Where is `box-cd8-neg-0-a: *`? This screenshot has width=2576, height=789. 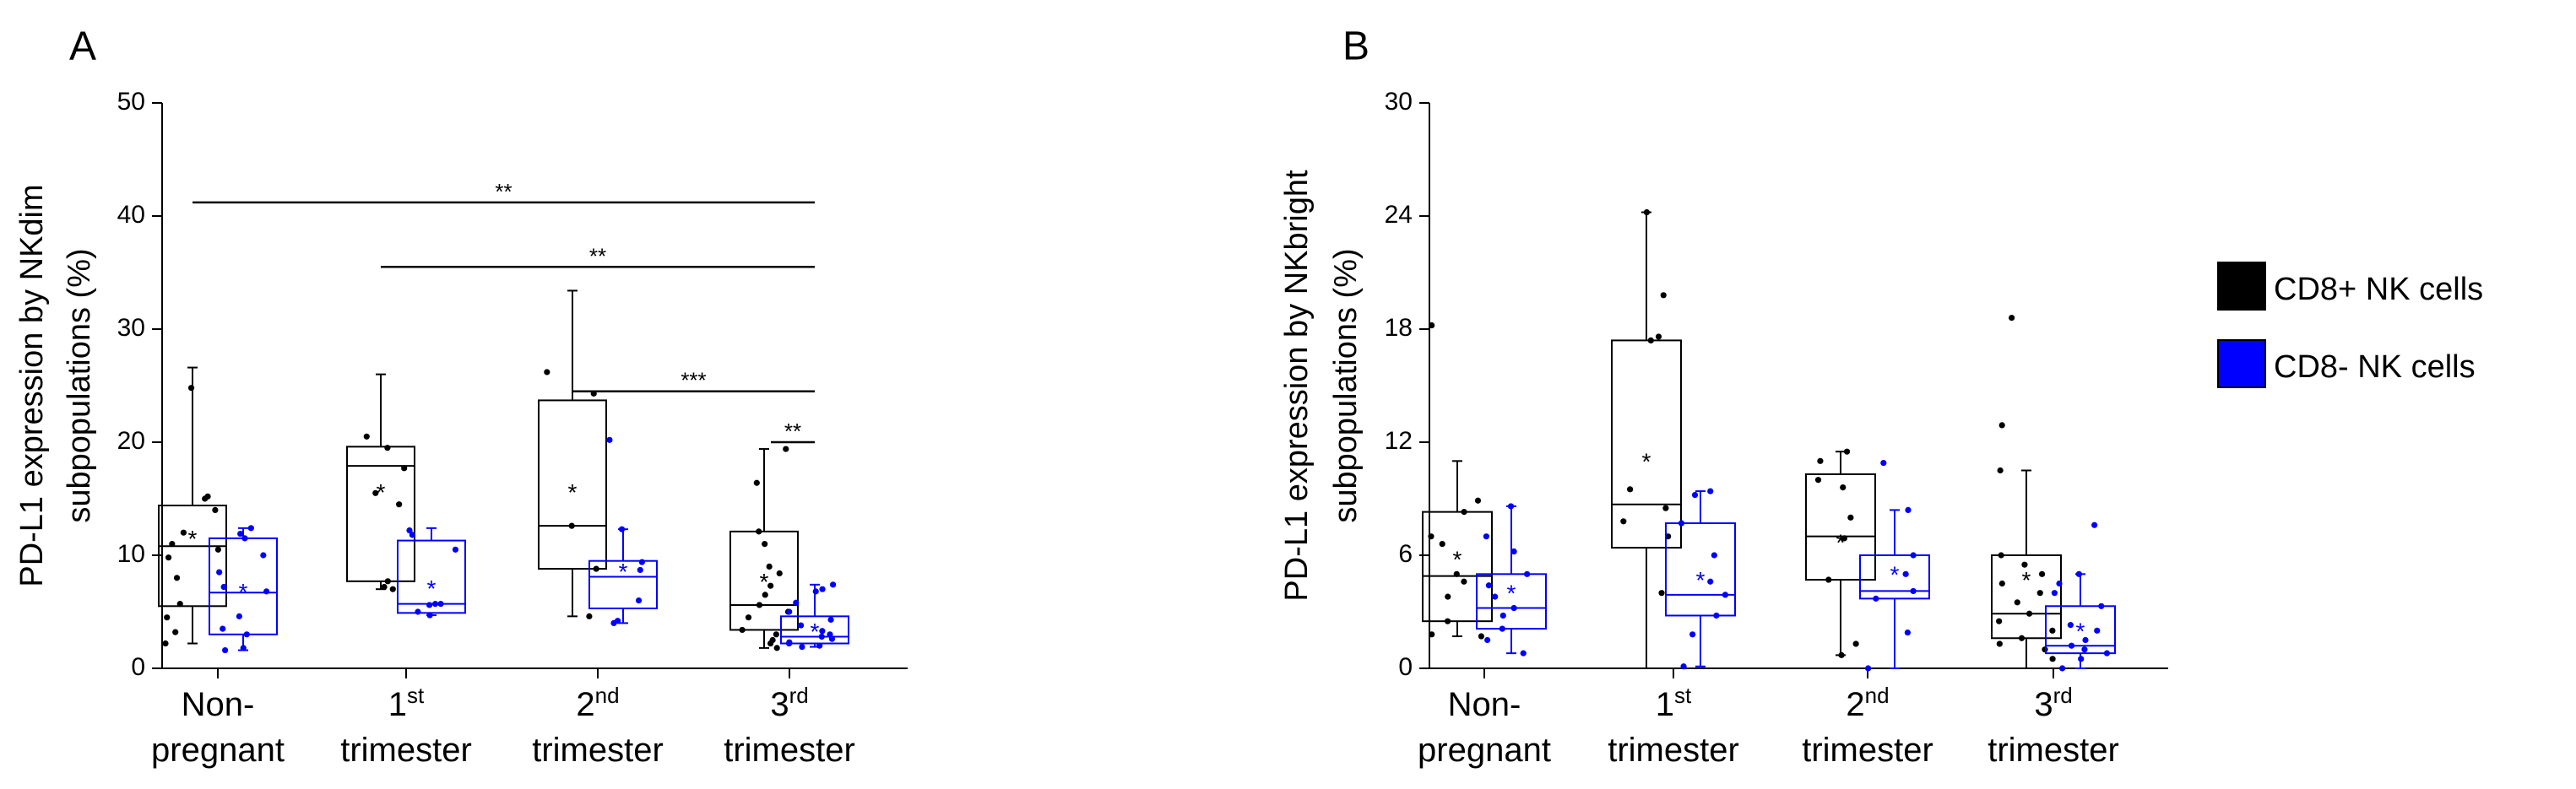
box-cd8-neg-0-a: * is located at coordinates (243, 589).